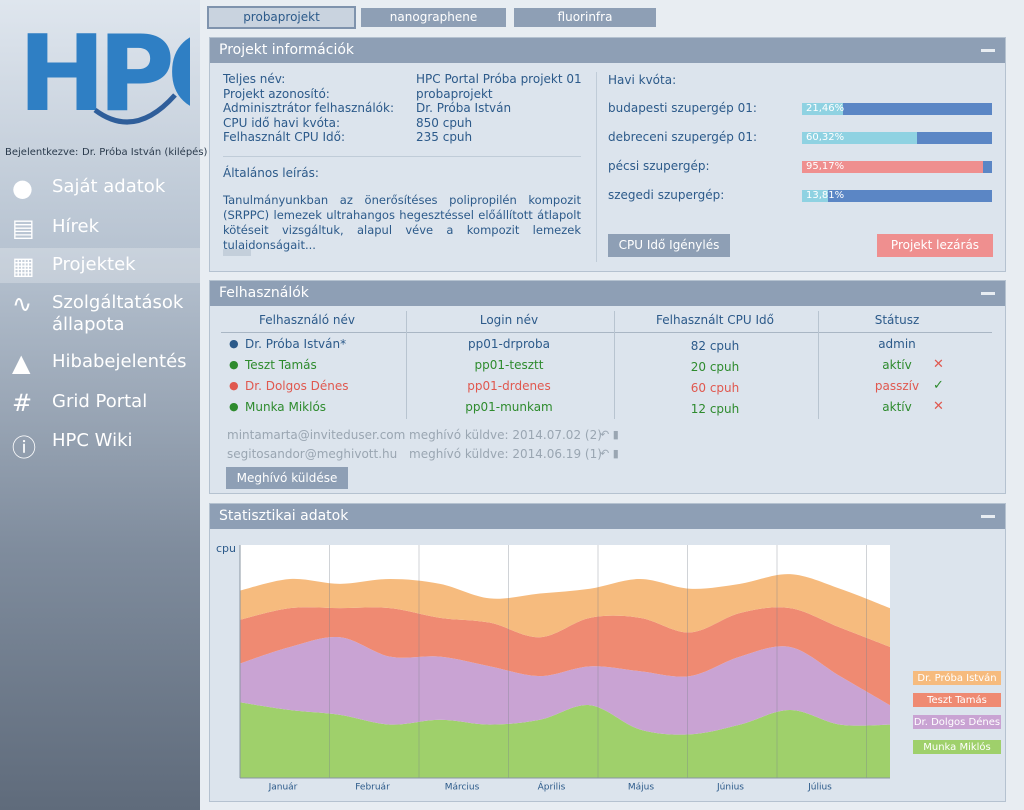 This screenshot has width=1024, height=810. What do you see at coordinates (42, 152) in the screenshot?
I see `login-label: Bejelentkezve:` at bounding box center [42, 152].